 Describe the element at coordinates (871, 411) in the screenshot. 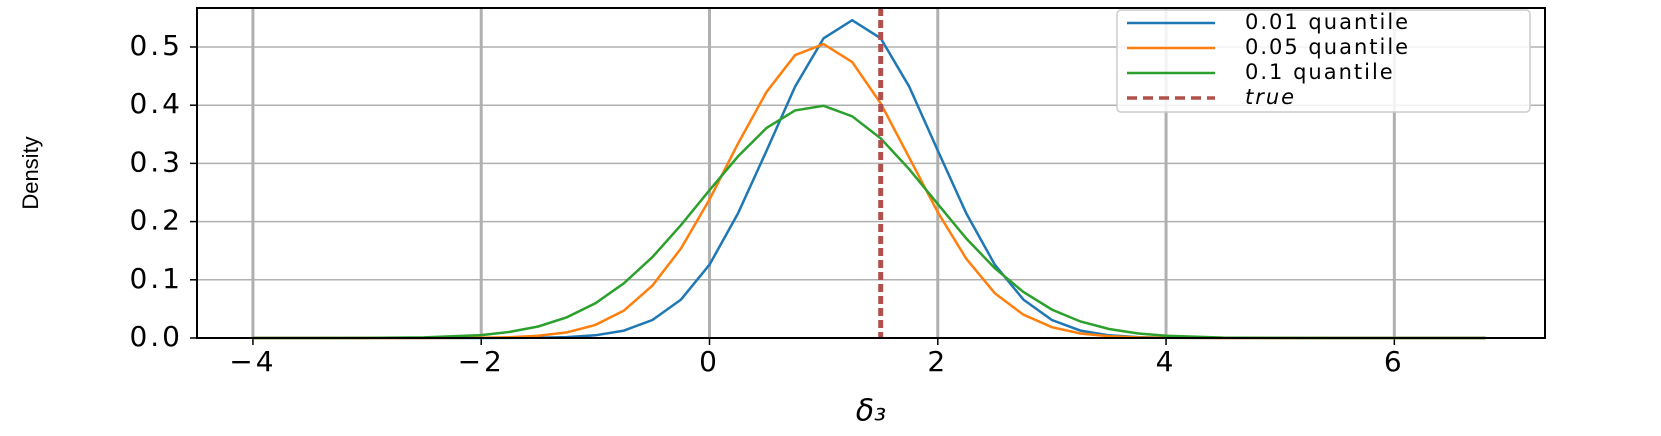

I see `x-axis-label: δ₃` at that location.